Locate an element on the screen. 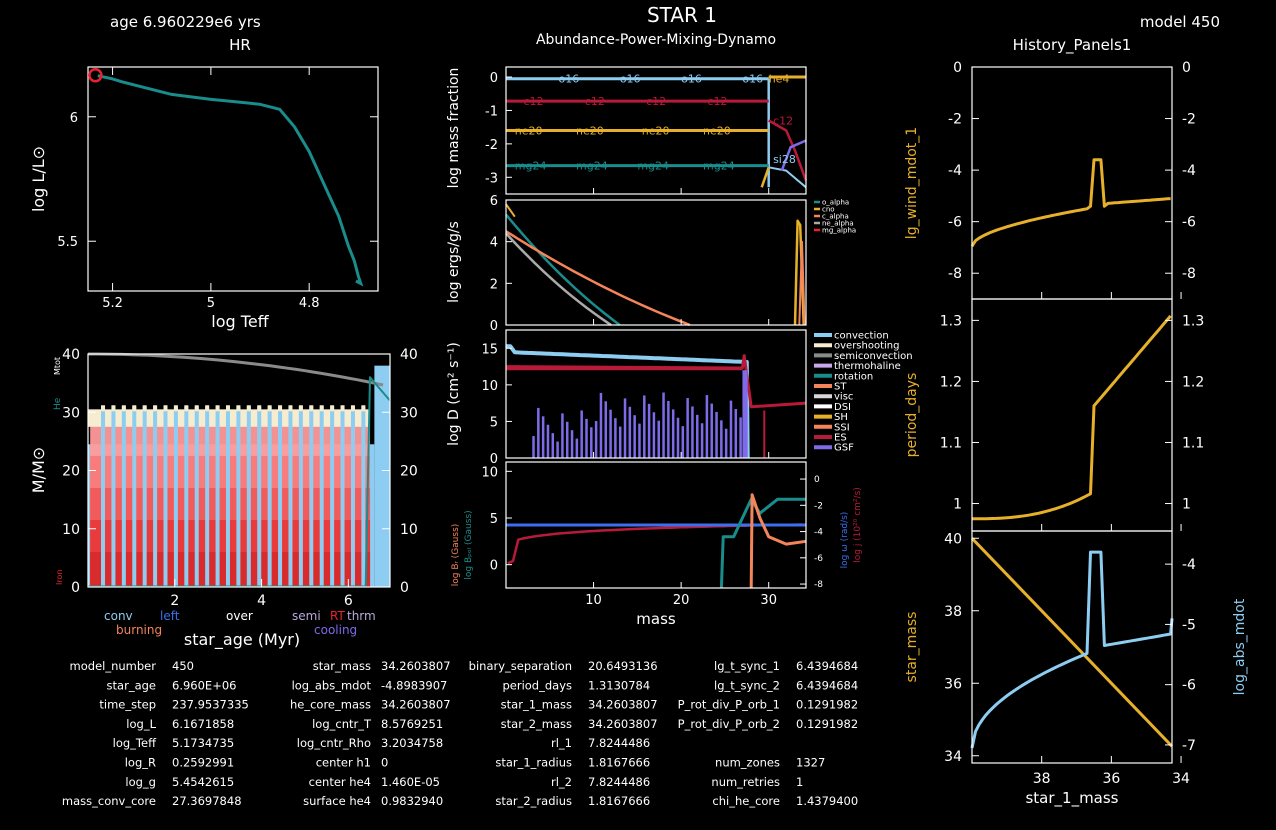 Image resolution: width=1276 pixels, height=830 pixels. table-value: 6.4394684 is located at coordinates (827, 666).